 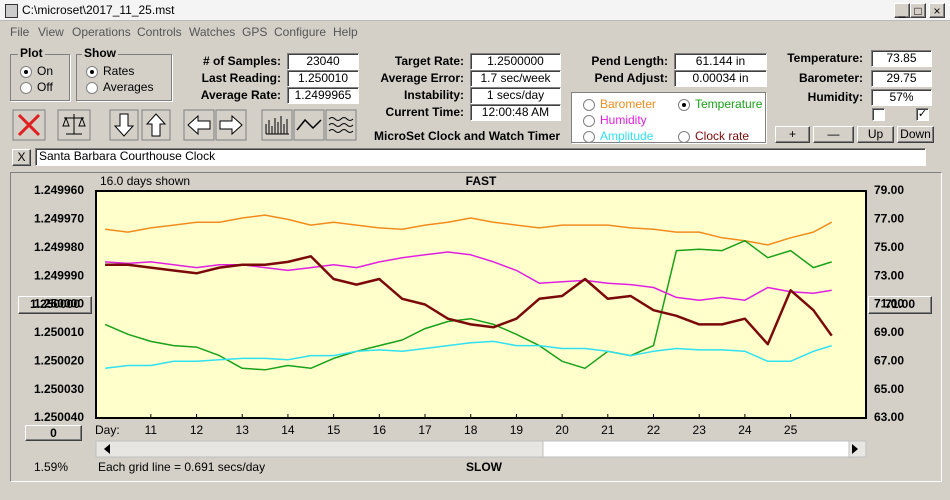 What do you see at coordinates (156, 125) in the screenshot?
I see `tool-up` at bounding box center [156, 125].